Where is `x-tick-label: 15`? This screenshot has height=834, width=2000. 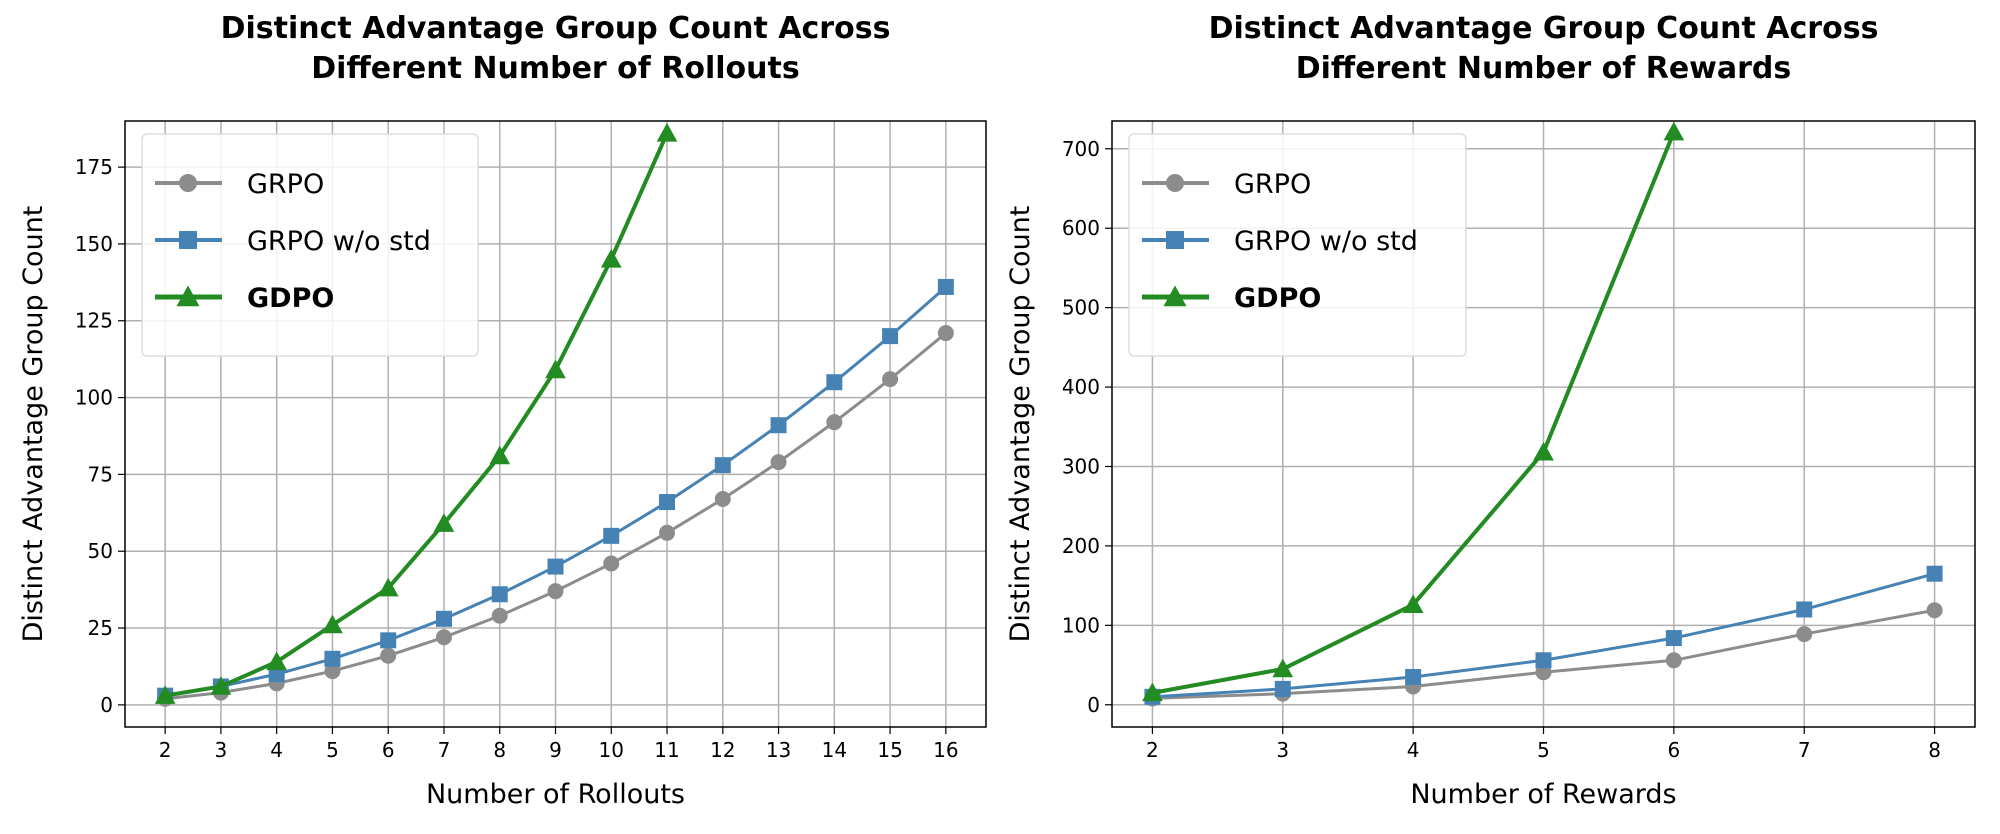 x-tick-label: 15 is located at coordinates (889, 750).